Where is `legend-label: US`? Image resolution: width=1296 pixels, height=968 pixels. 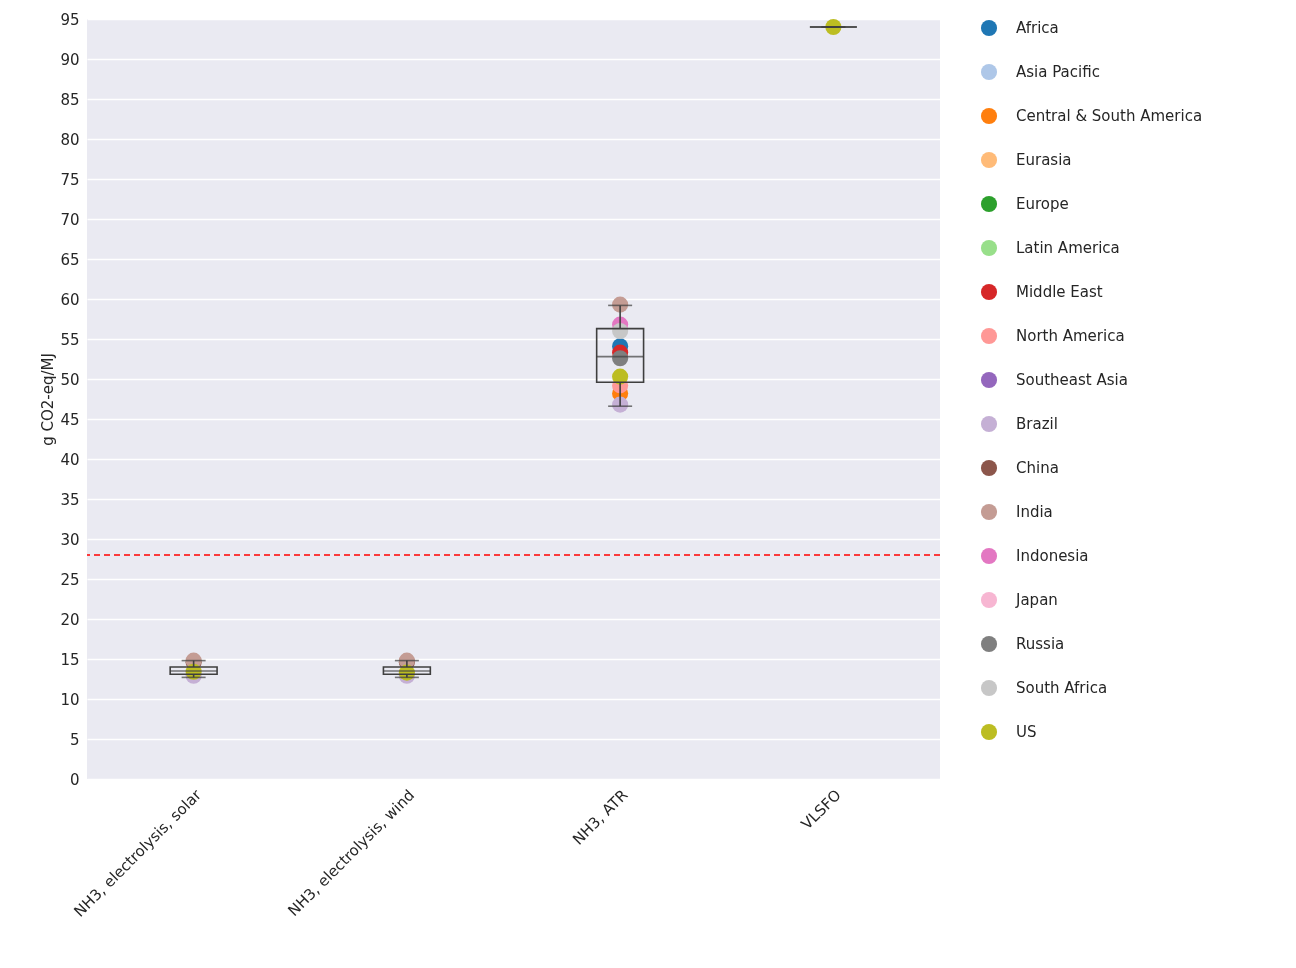 legend-label: US is located at coordinates (1026, 732).